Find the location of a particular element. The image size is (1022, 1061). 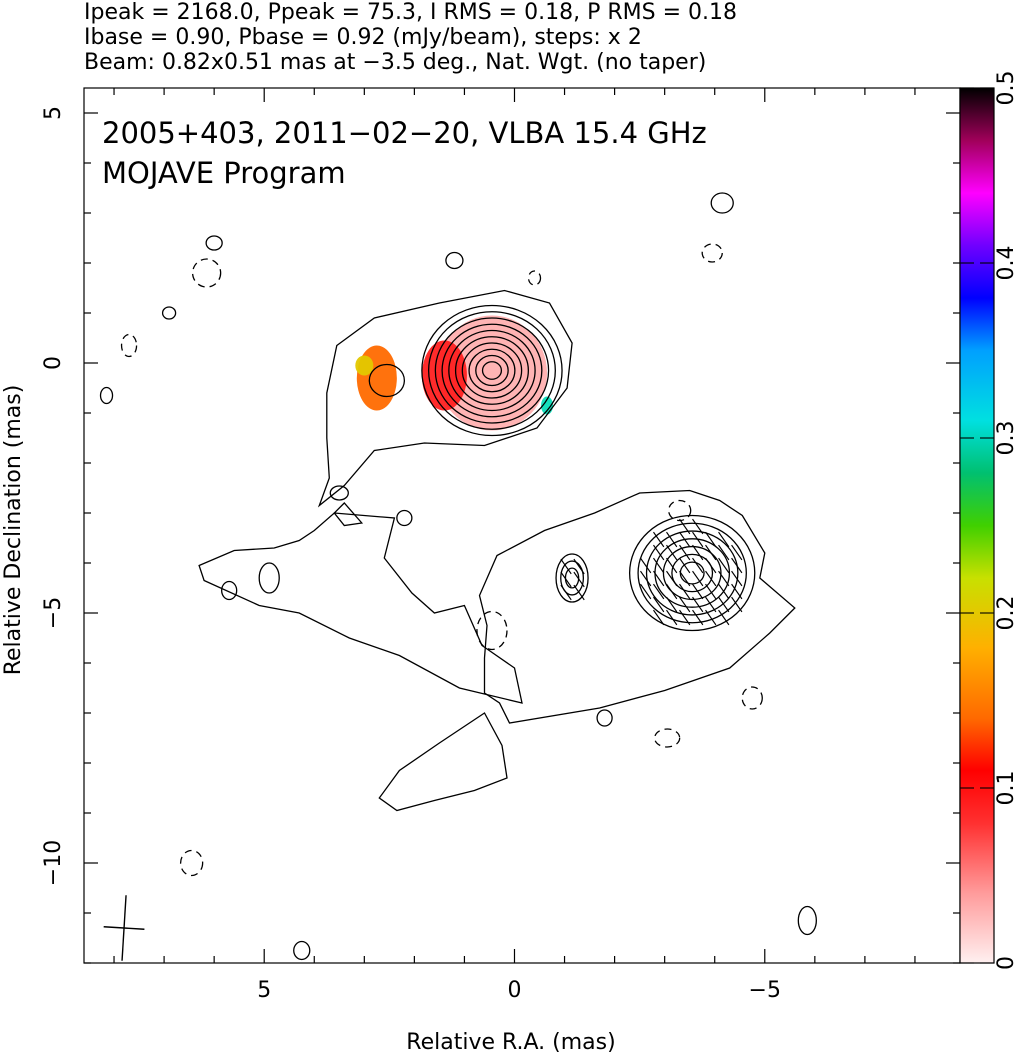

x-tick-label: 5 is located at coordinates (264, 990).